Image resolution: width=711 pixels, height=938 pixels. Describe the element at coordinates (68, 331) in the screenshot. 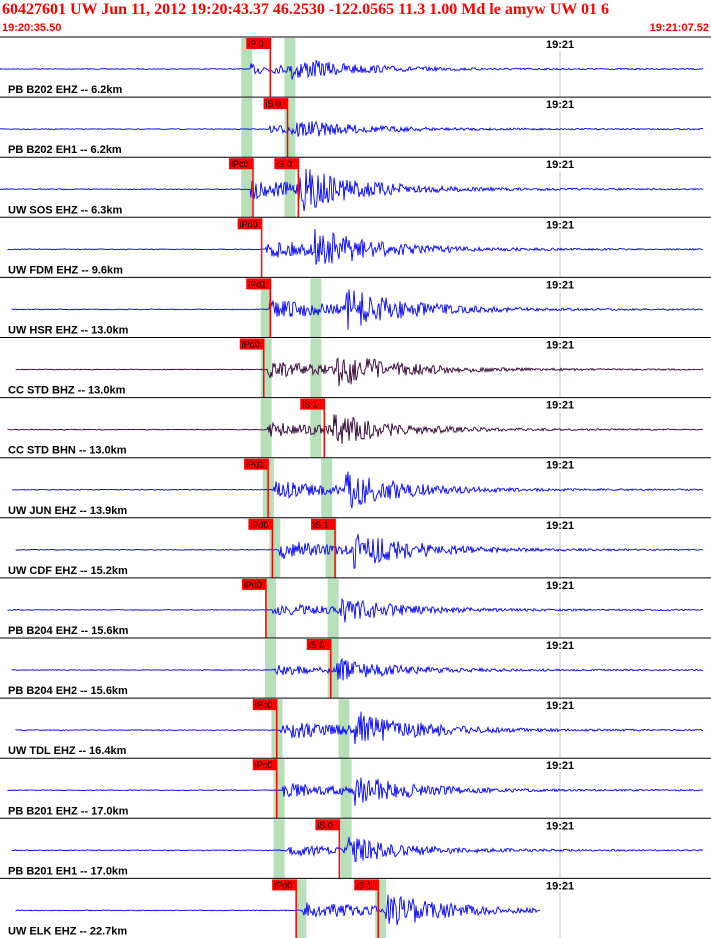

I see `station-label: UW HSR EHZ -- 13.0km` at that location.